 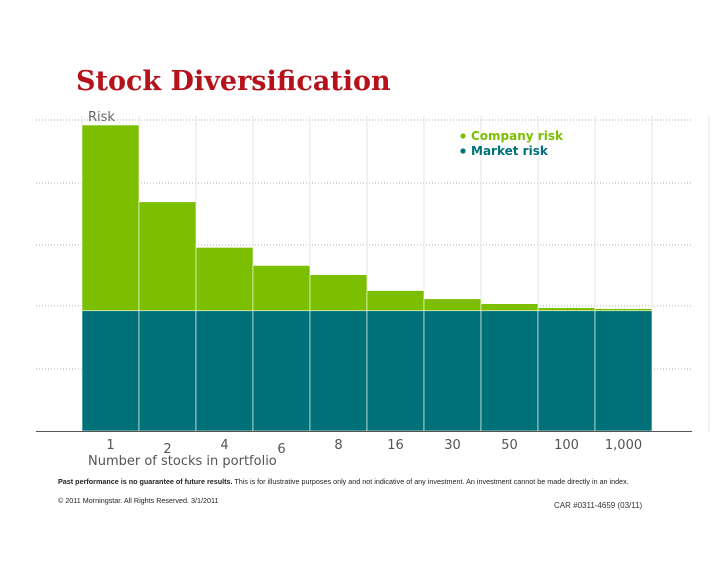 I want to click on x-tick-label: 6, so click(x=281, y=449).